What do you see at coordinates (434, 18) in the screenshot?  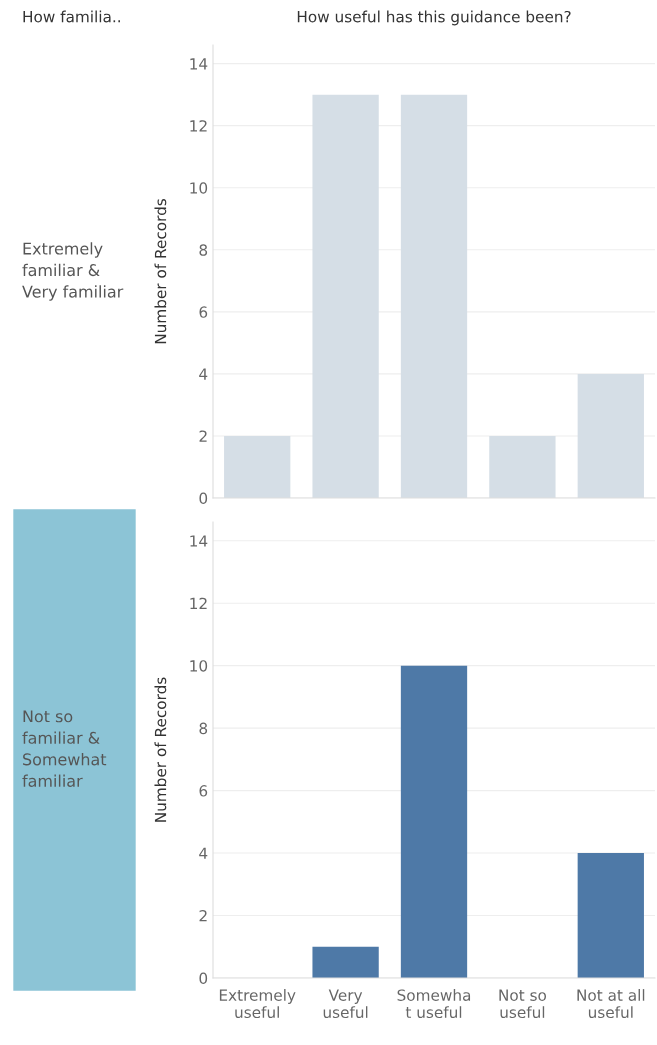 I see `chart-title: How useful has this guidance been?` at bounding box center [434, 18].